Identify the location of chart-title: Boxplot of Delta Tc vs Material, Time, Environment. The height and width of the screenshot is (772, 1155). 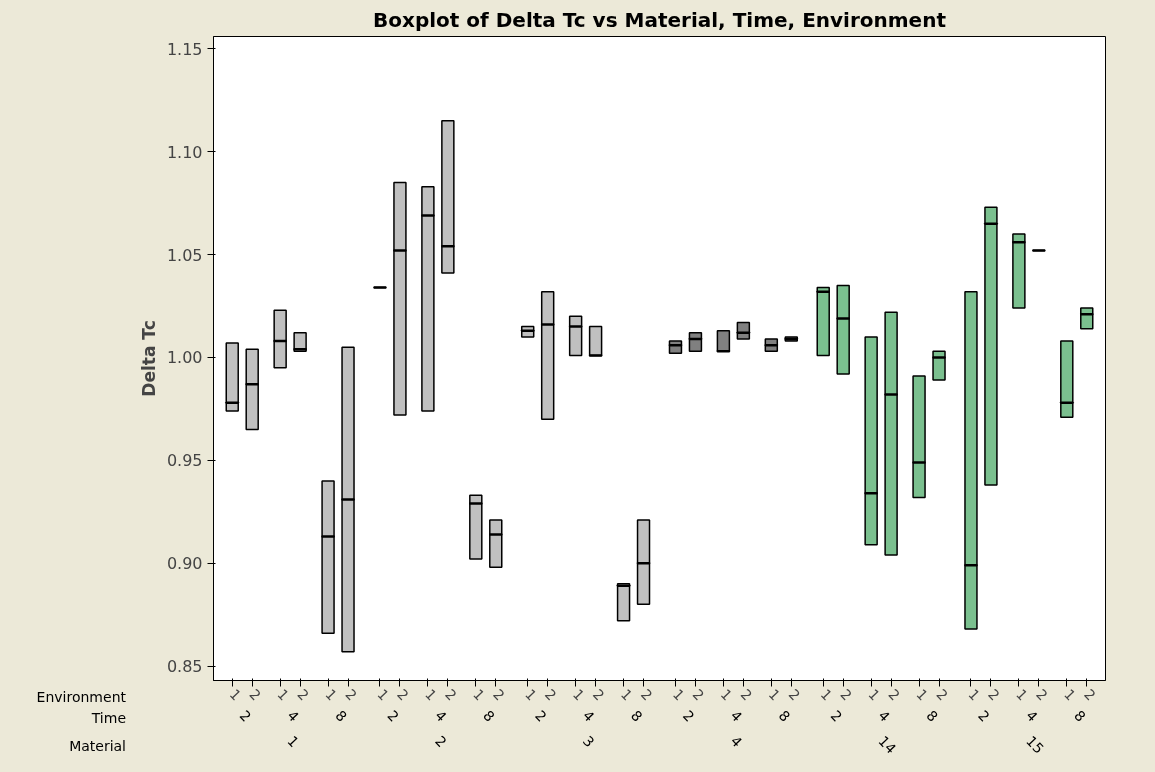
(660, 19).